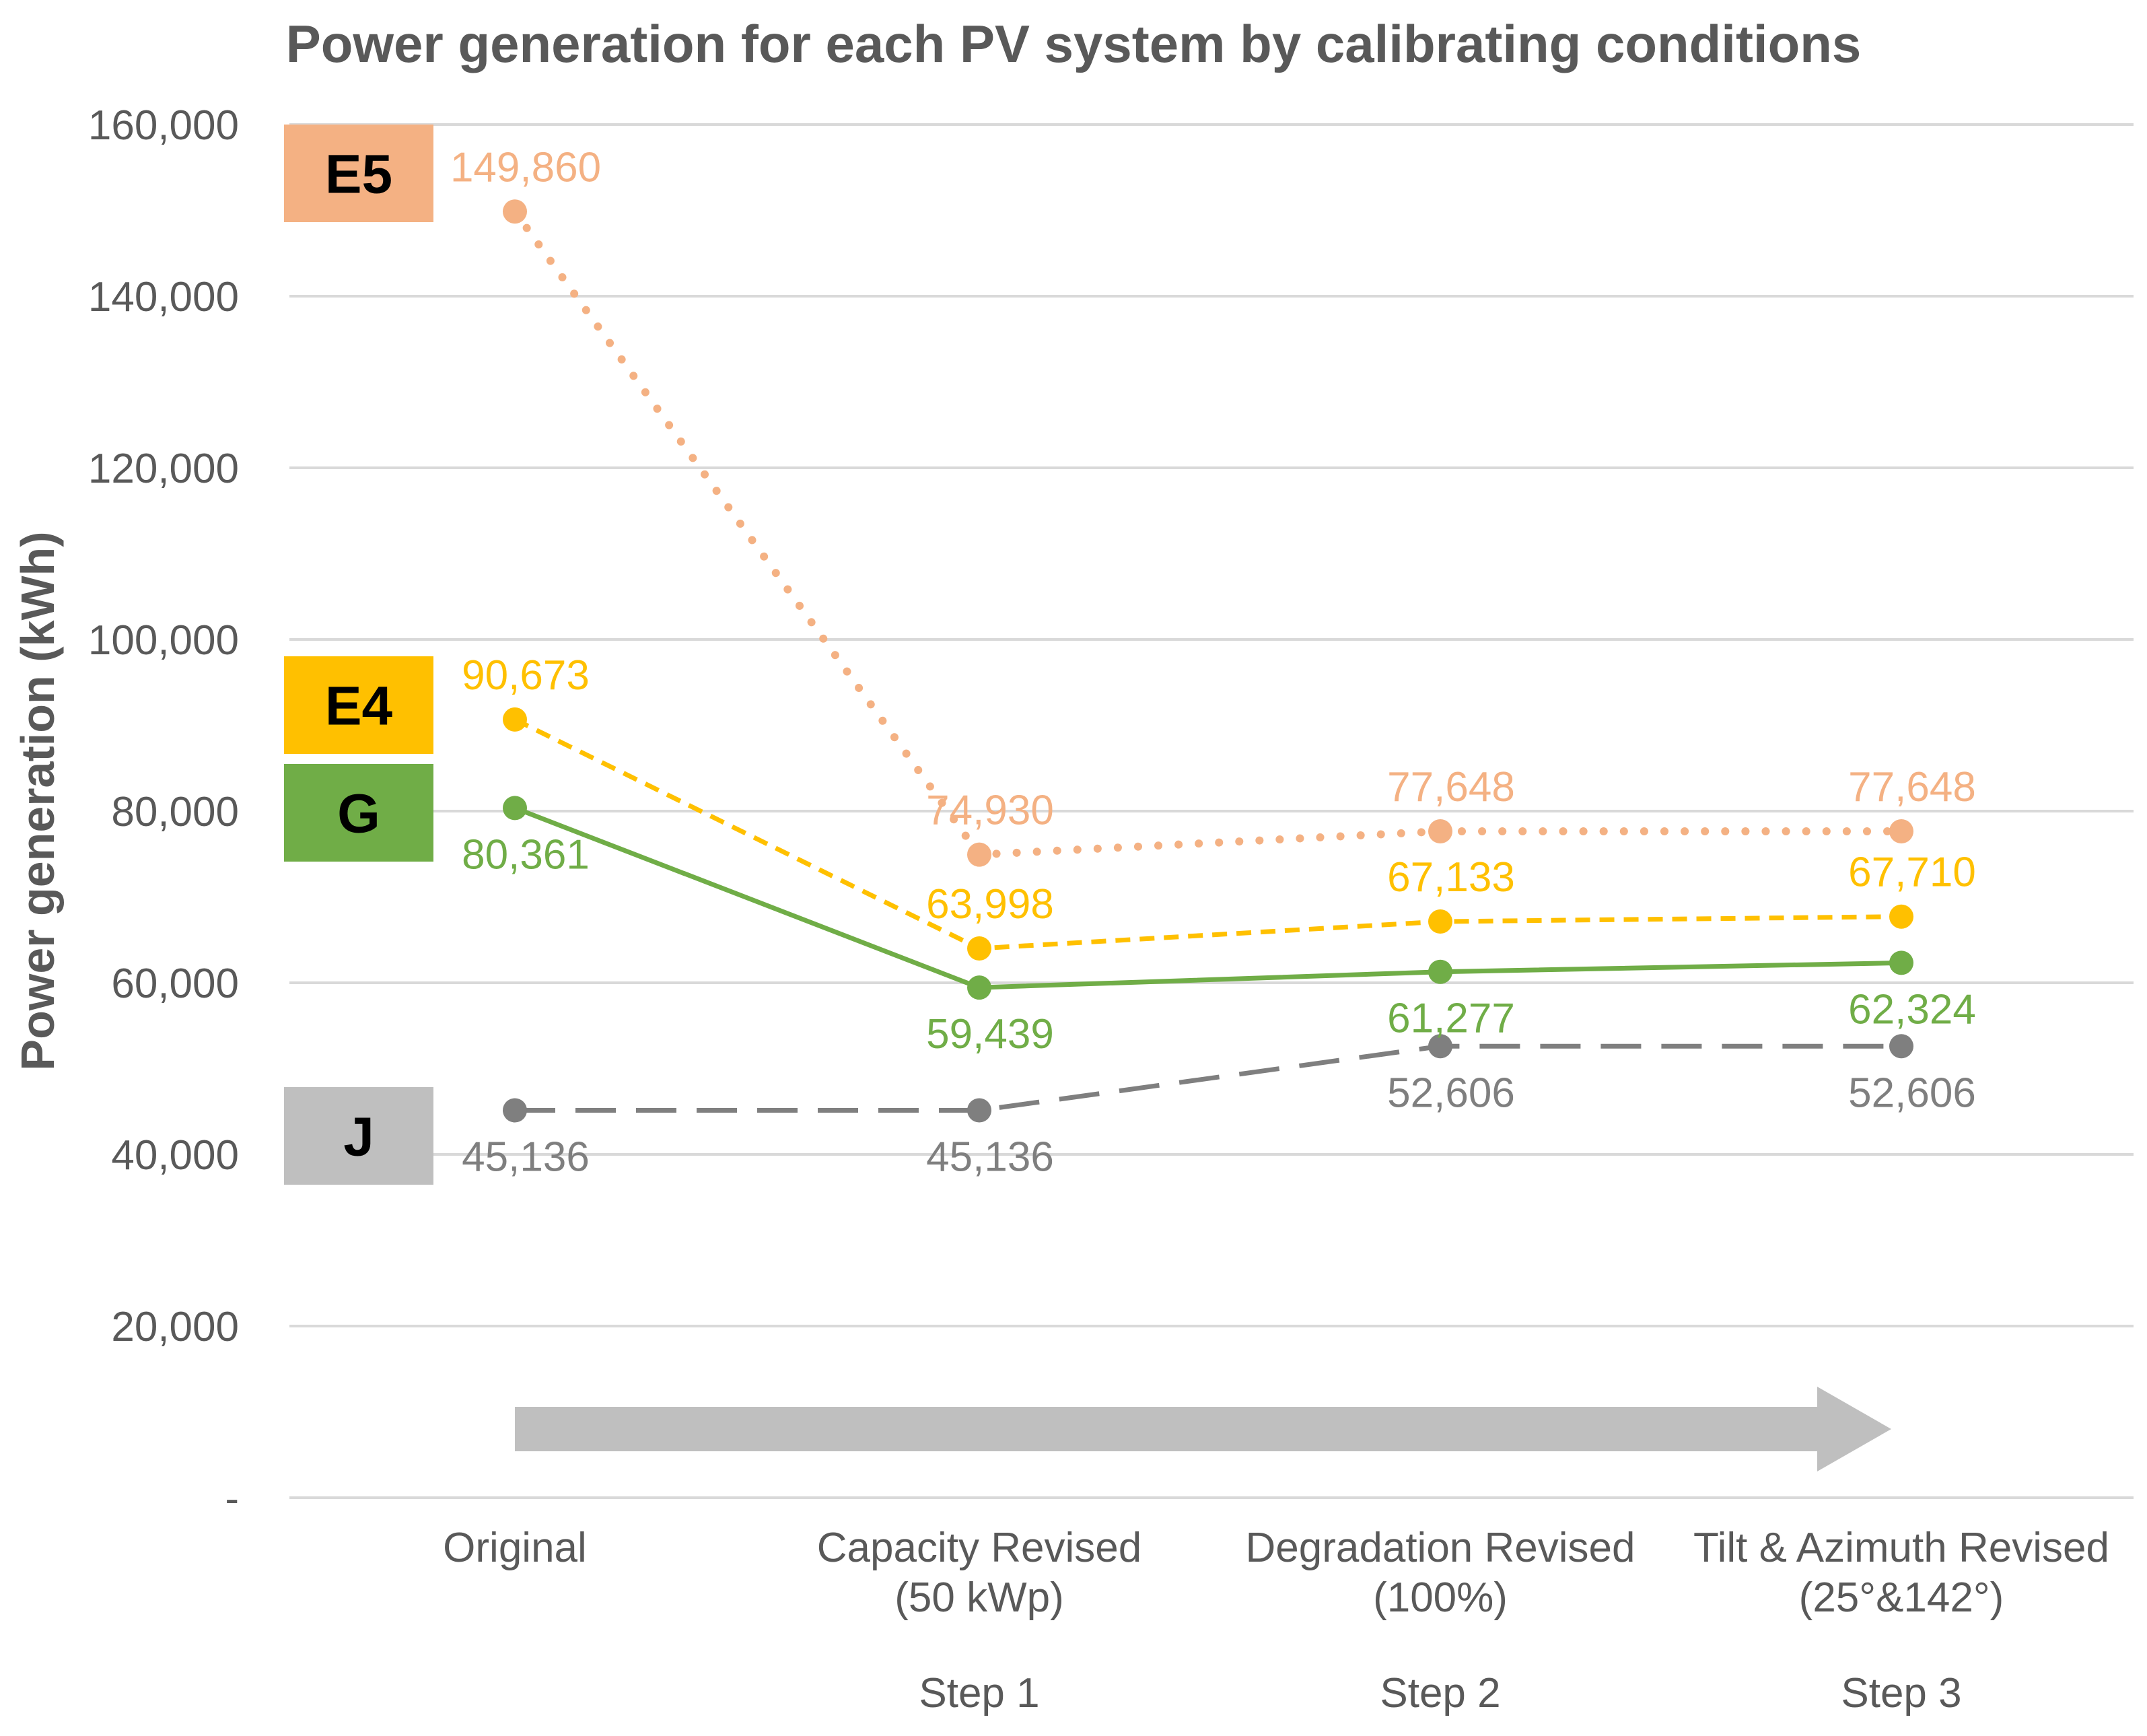 The image size is (2147, 1736). What do you see at coordinates (37, 800) in the screenshot?
I see `y-axis-label: Power generation (kWh)` at bounding box center [37, 800].